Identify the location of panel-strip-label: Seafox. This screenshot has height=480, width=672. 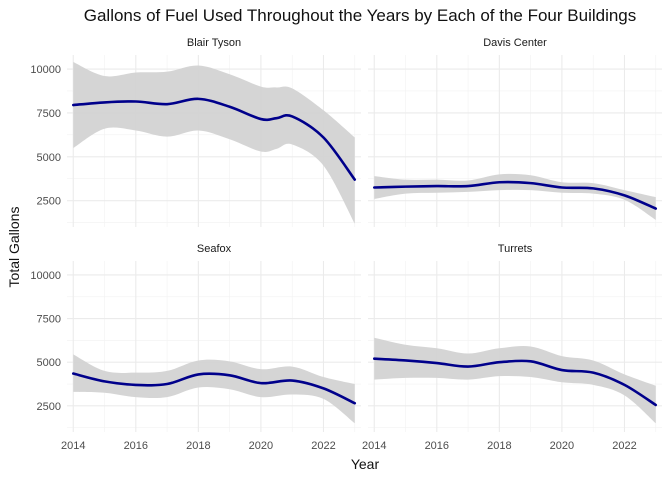
(214, 249).